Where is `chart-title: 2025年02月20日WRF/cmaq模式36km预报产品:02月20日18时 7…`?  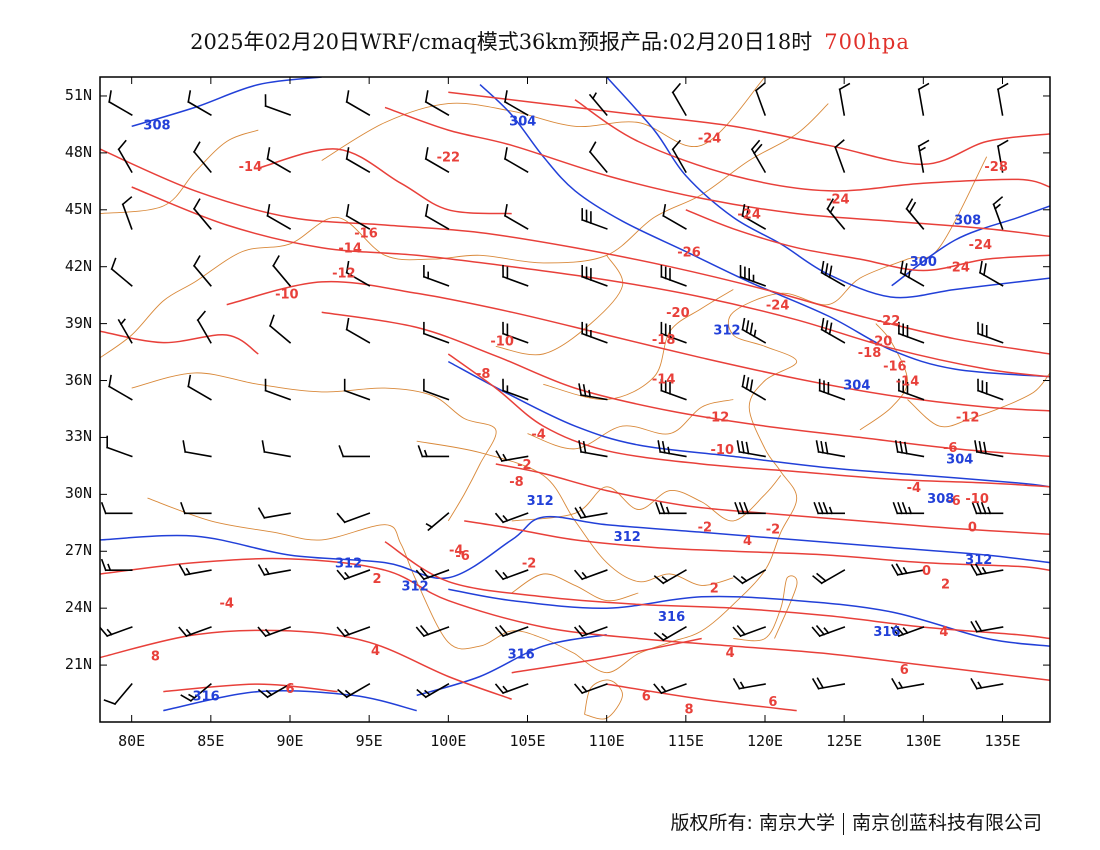 chart-title: 2025年02月20日WRF/cmaq模式36km预报产品:02月20日18时 7… is located at coordinates (550, 41).